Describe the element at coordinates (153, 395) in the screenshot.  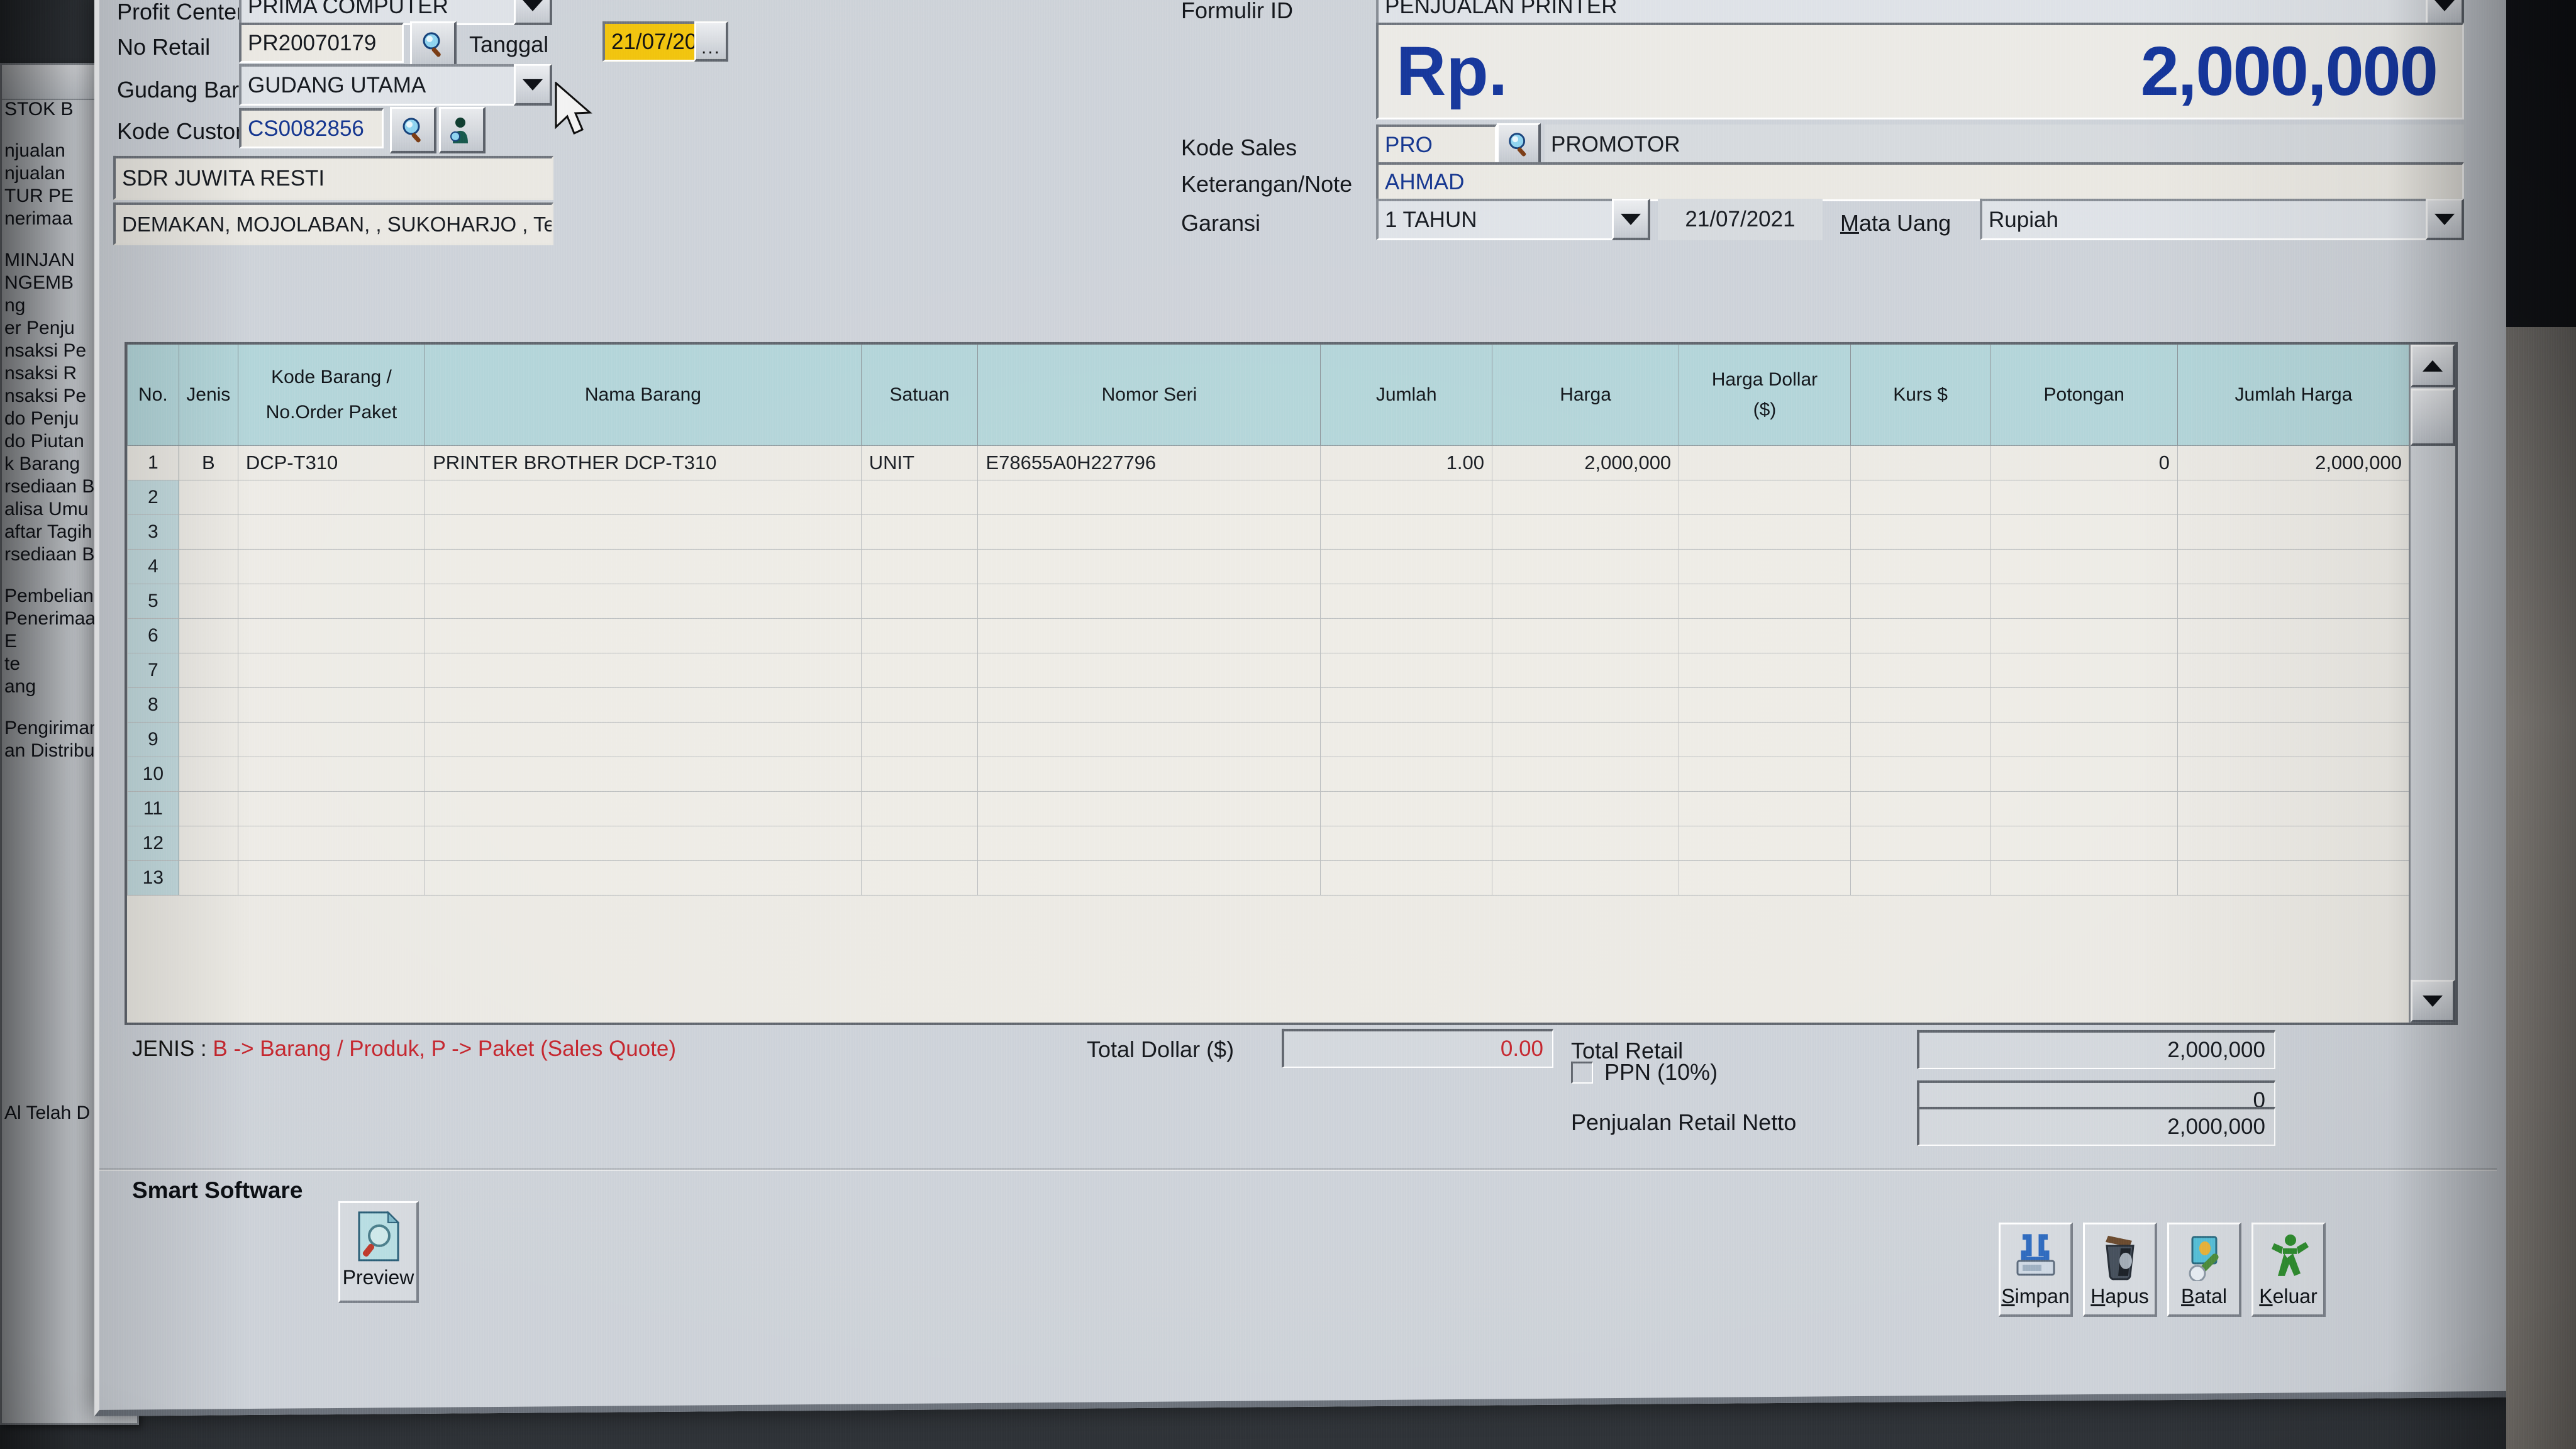
I see `col-header-no: No.` at that location.